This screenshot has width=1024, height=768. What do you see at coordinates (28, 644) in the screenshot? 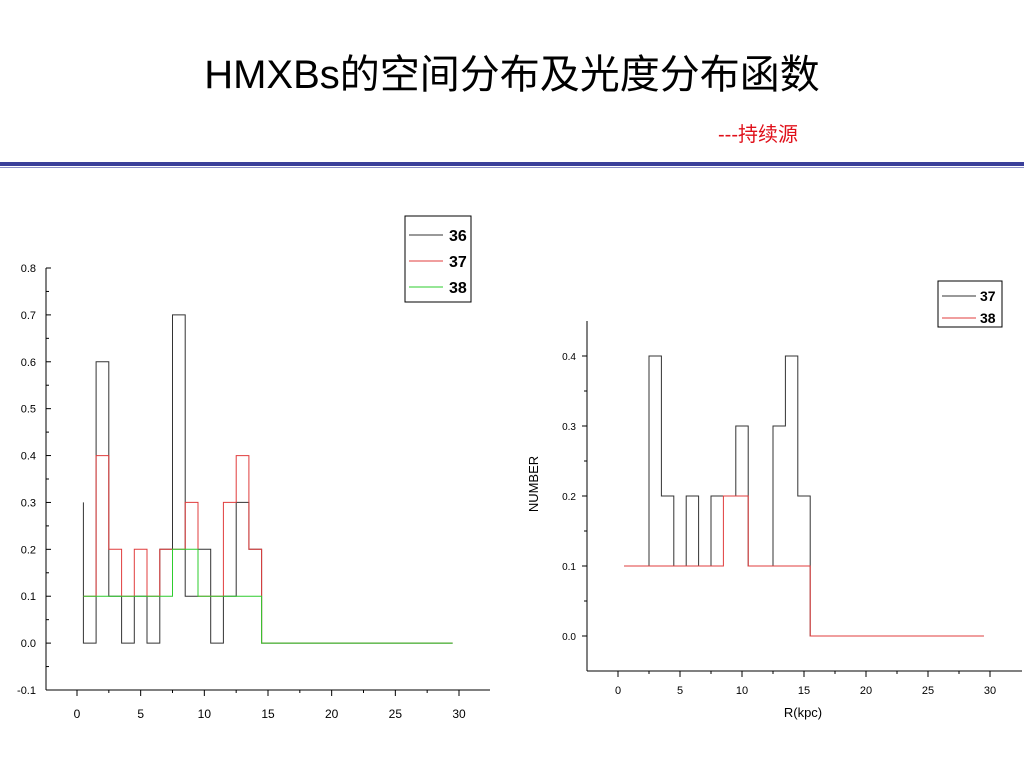
I see `chart1-y-tick-label: 0.0` at bounding box center [28, 644].